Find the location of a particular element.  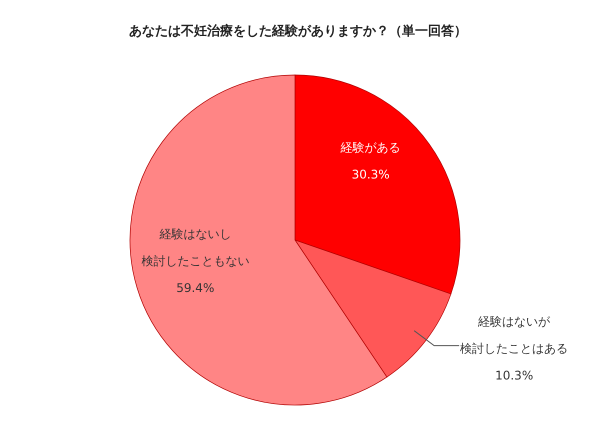

data-label: 59.4% is located at coordinates (195, 287).